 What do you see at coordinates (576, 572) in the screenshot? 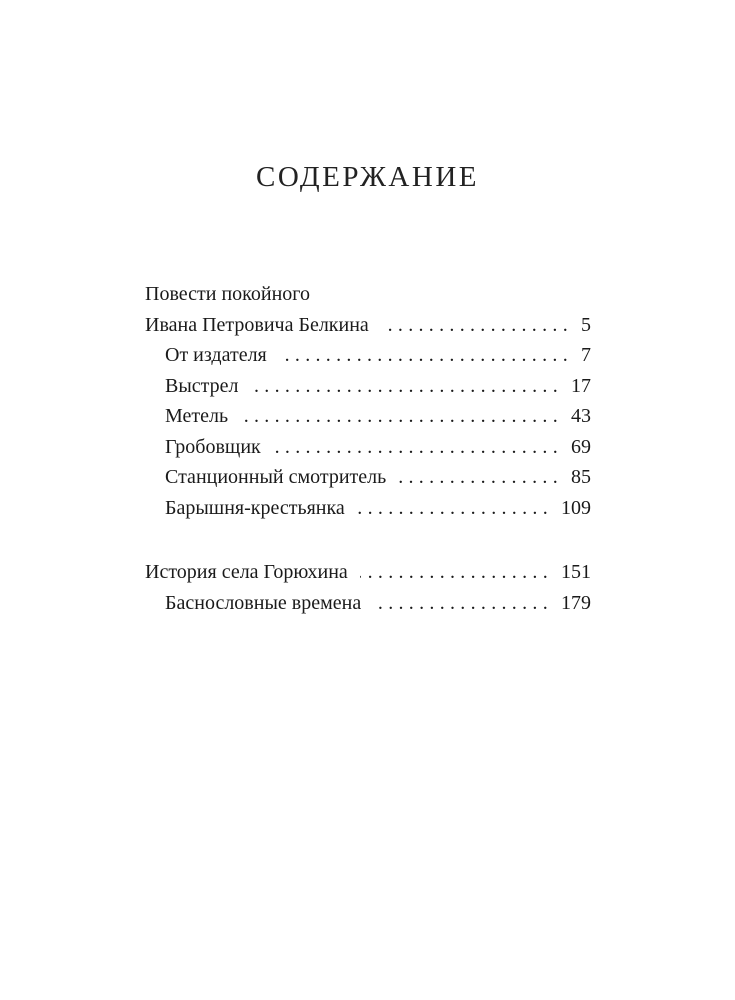
I see `toc-entry-page: 151` at bounding box center [576, 572].